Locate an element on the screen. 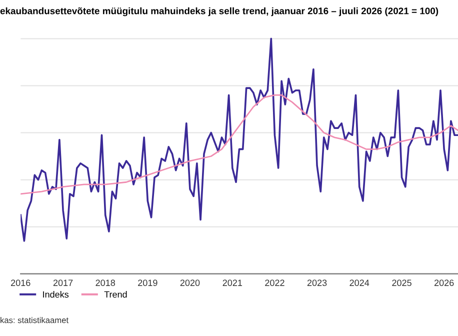 This screenshot has width=458, height=336. x-tick-label: 2023 is located at coordinates (317, 283).